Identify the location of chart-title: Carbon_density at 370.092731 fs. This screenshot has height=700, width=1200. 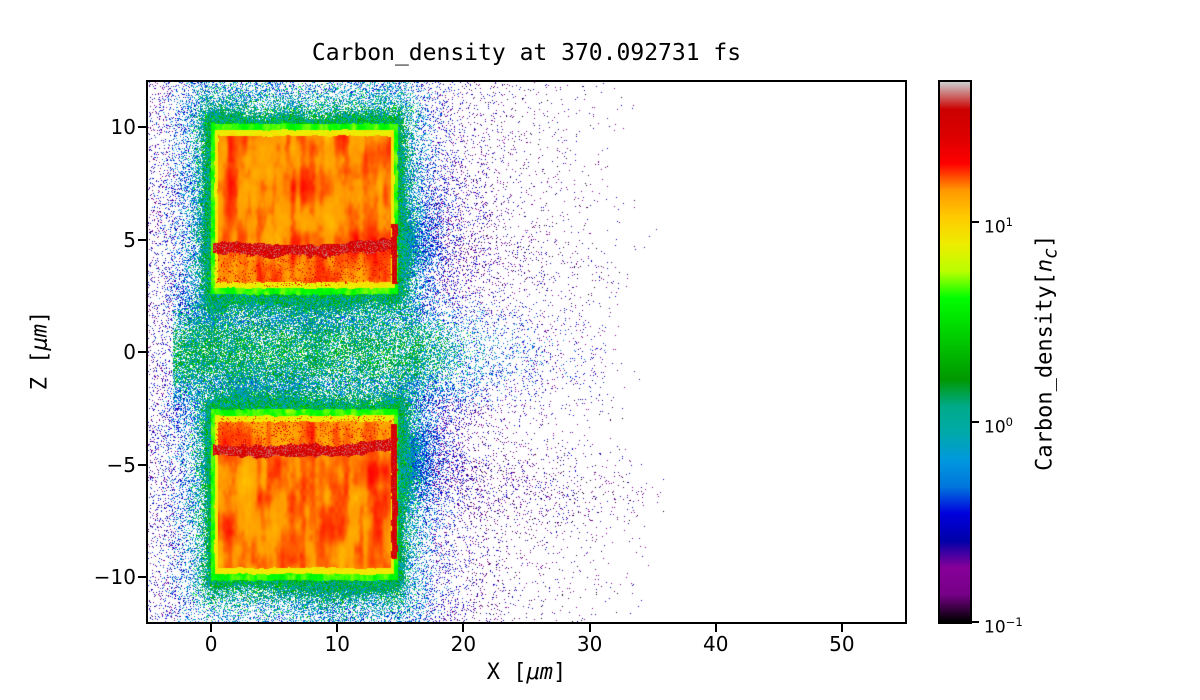
(526, 53).